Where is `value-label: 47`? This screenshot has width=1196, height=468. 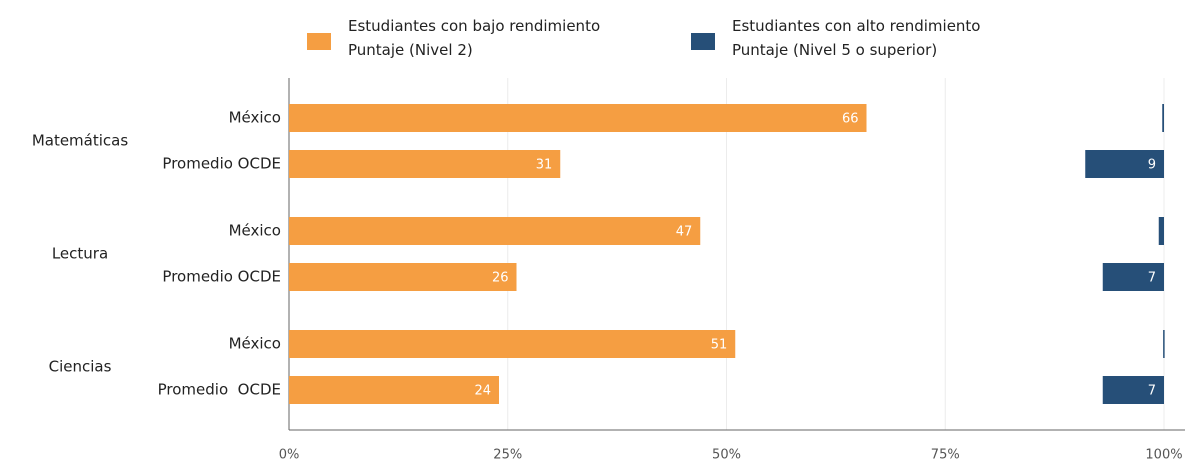 value-label: 47 is located at coordinates (684, 232).